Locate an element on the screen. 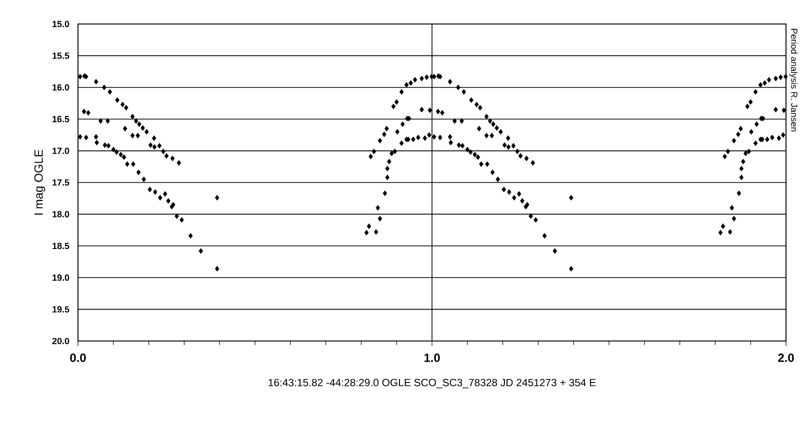  y-tick-label: 19.5 is located at coordinates (61, 309).